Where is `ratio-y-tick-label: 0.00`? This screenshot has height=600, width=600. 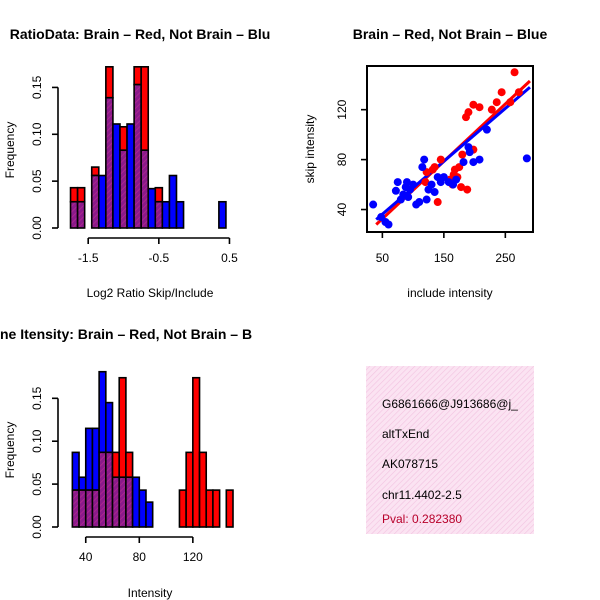
ratio-y-tick-label: 0.00 is located at coordinates (37, 228).